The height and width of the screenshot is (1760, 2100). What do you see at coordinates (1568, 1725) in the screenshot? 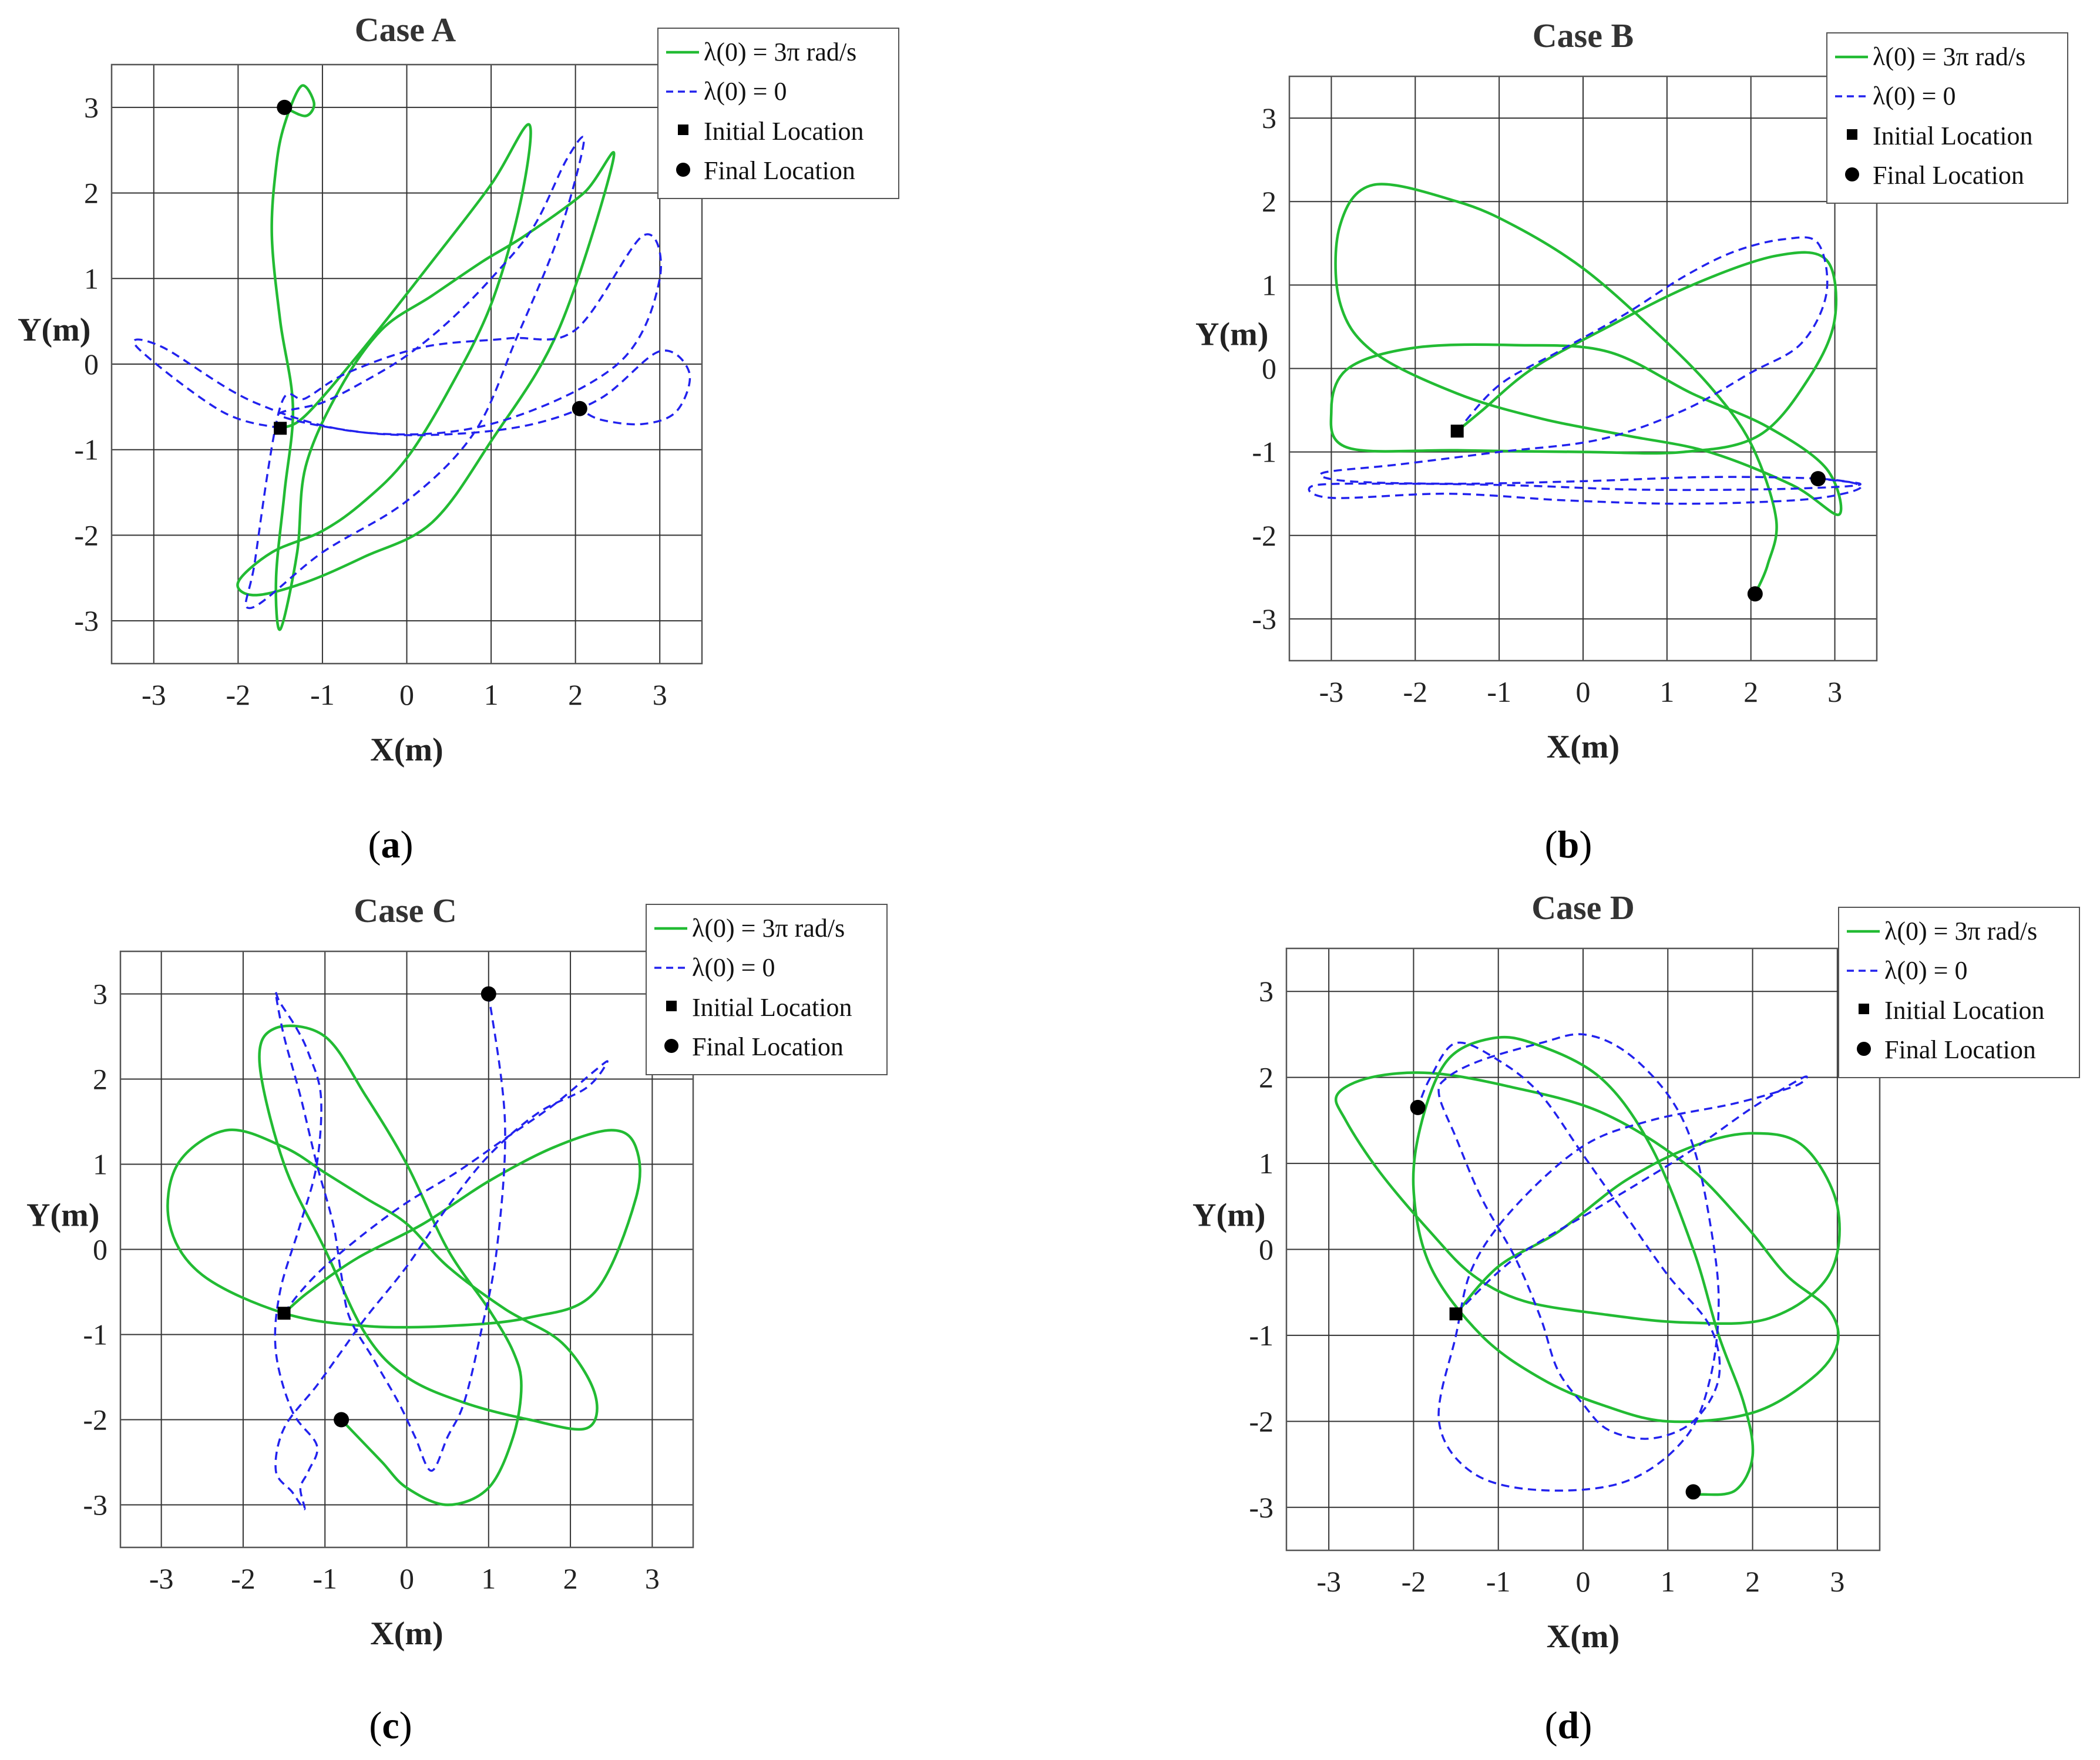
I see `panel-caption: (d)` at bounding box center [1568, 1725].